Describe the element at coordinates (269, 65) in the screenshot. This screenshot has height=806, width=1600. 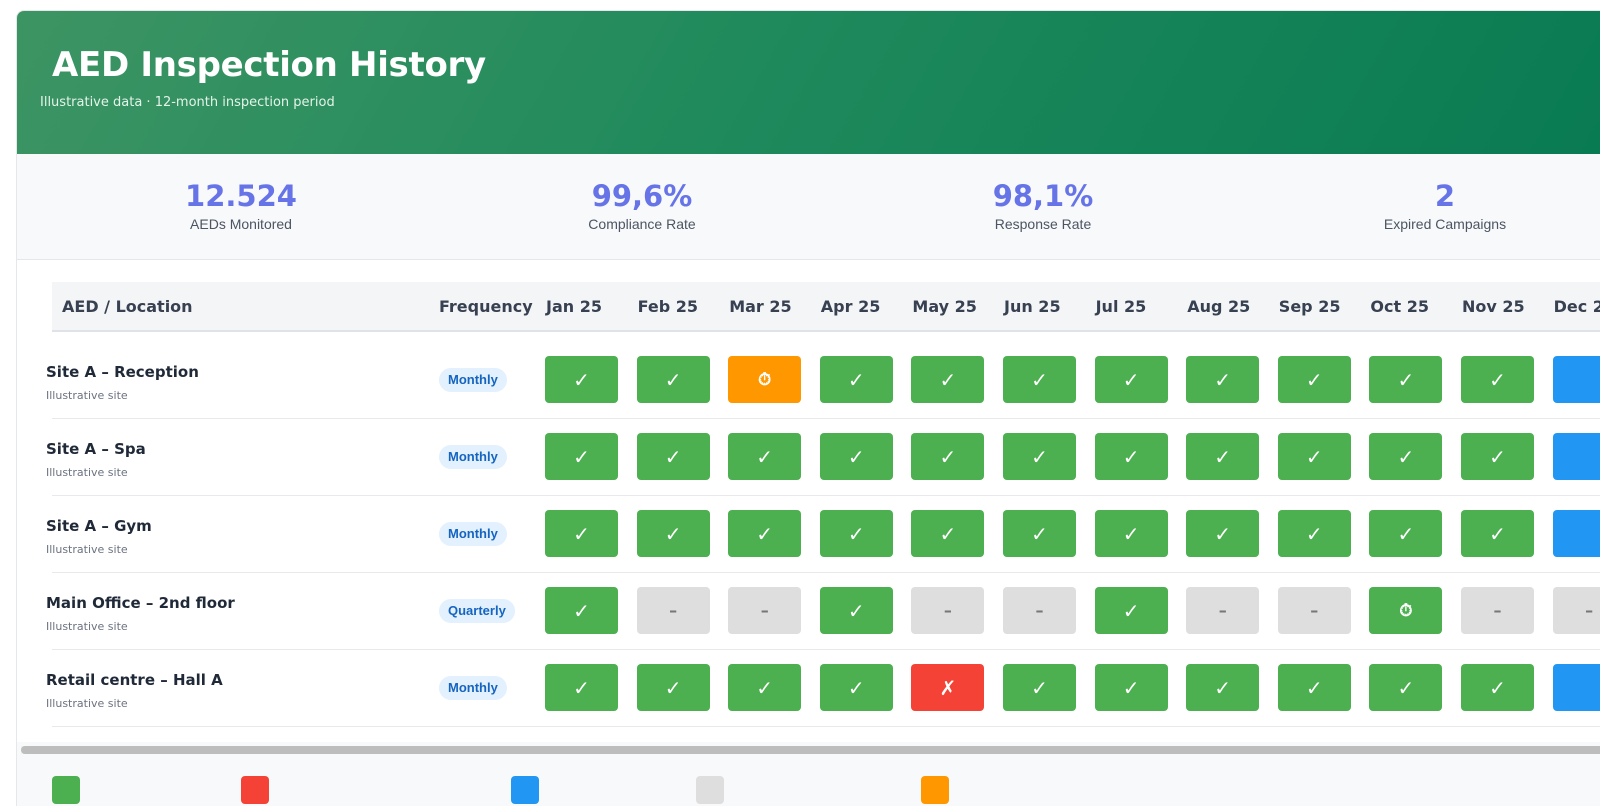
I see `page-title: AED Inspection History` at that location.